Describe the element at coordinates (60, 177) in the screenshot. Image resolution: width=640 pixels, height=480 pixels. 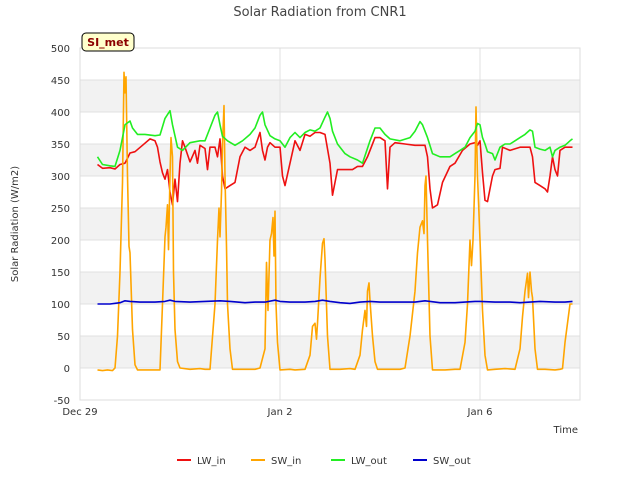
I see `y-tick-label: 300` at that location.